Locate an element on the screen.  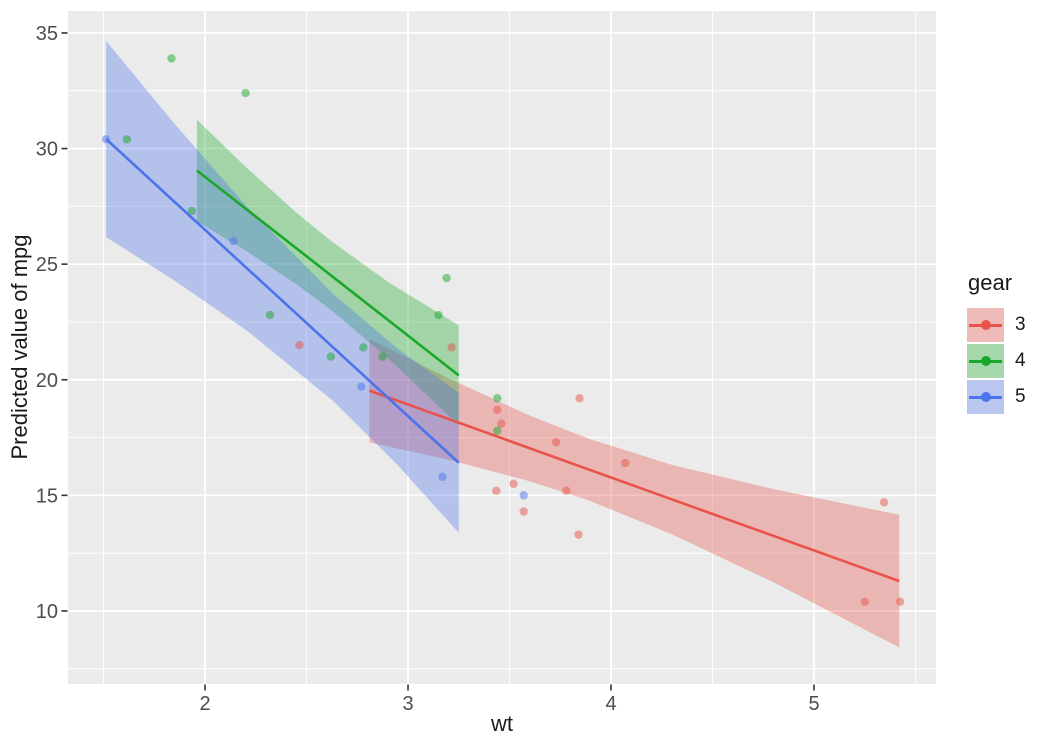
legend-item-gear-3: 3 is located at coordinates (996, 325).